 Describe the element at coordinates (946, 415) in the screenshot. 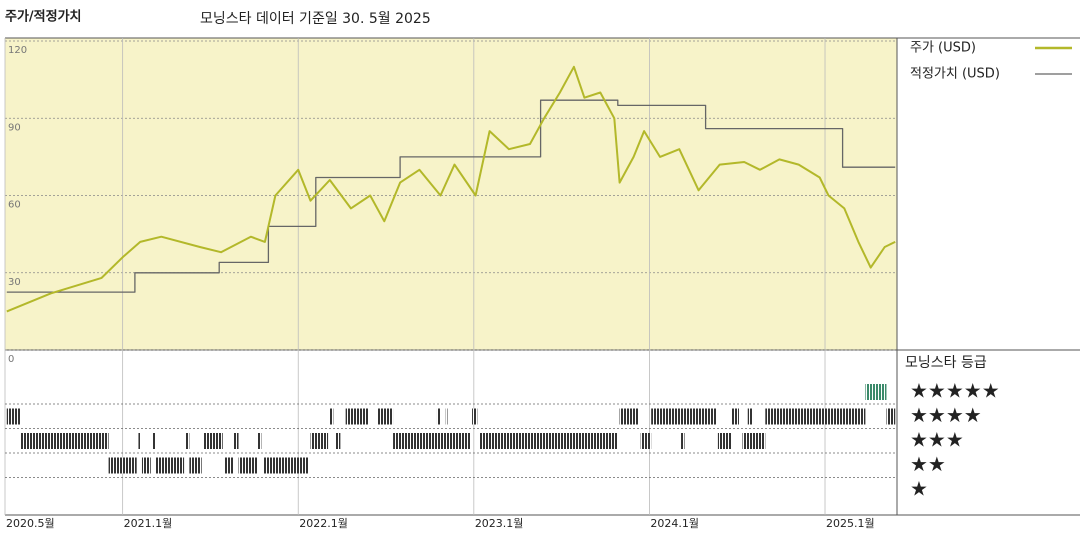

I see `rating-label: ★★★★` at that location.